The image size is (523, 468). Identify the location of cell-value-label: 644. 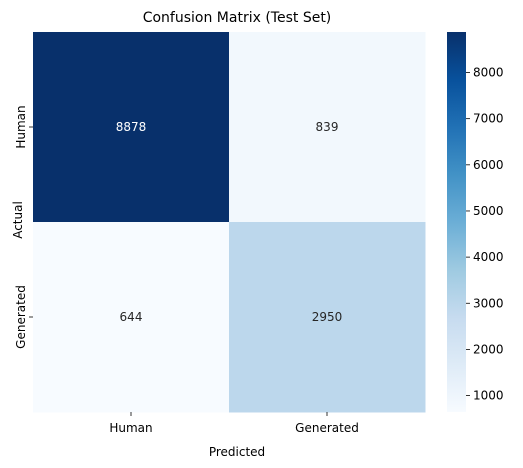
(131, 317).